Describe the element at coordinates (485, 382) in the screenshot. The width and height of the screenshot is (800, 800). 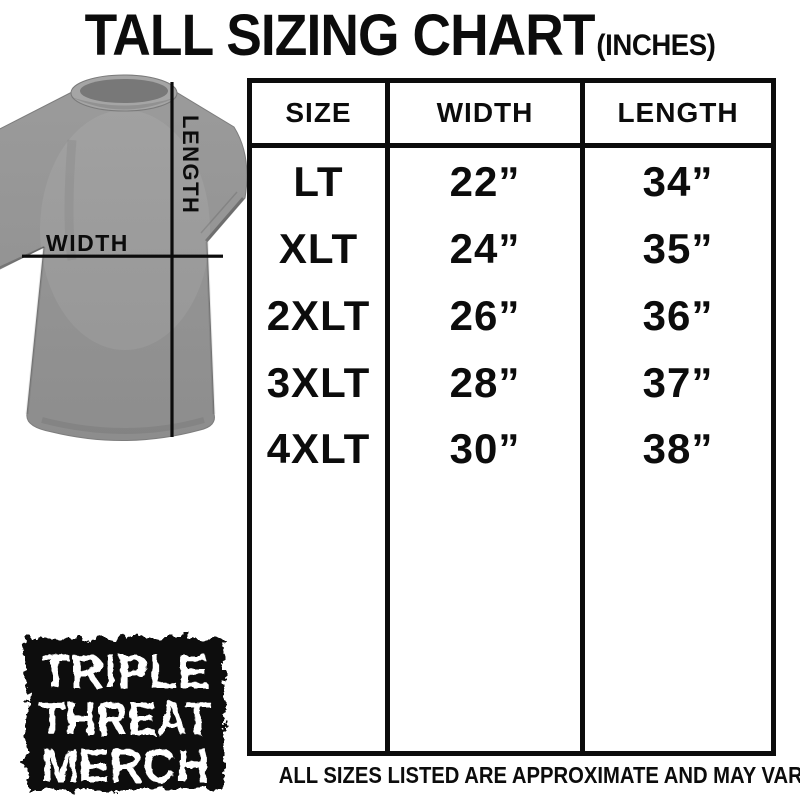
I see `width-cell: 28”` at that location.